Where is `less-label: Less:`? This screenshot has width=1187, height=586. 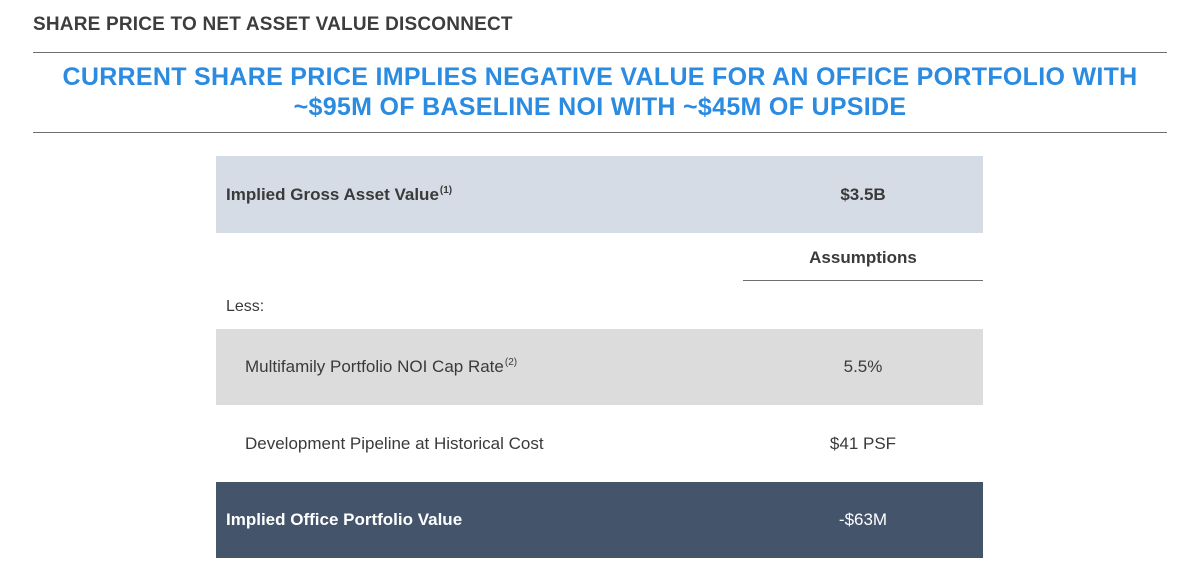 less-label: Less: is located at coordinates (245, 306).